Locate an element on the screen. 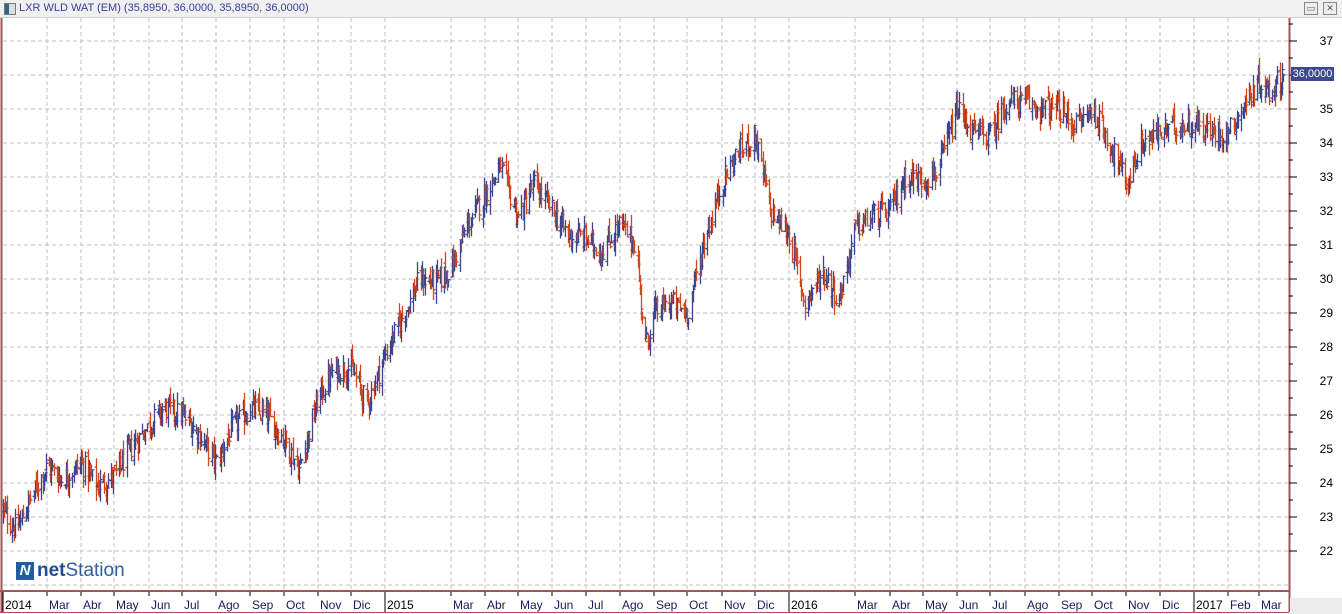 The image size is (1342, 614). y-tick-label: 25 is located at coordinates (1327, 449).